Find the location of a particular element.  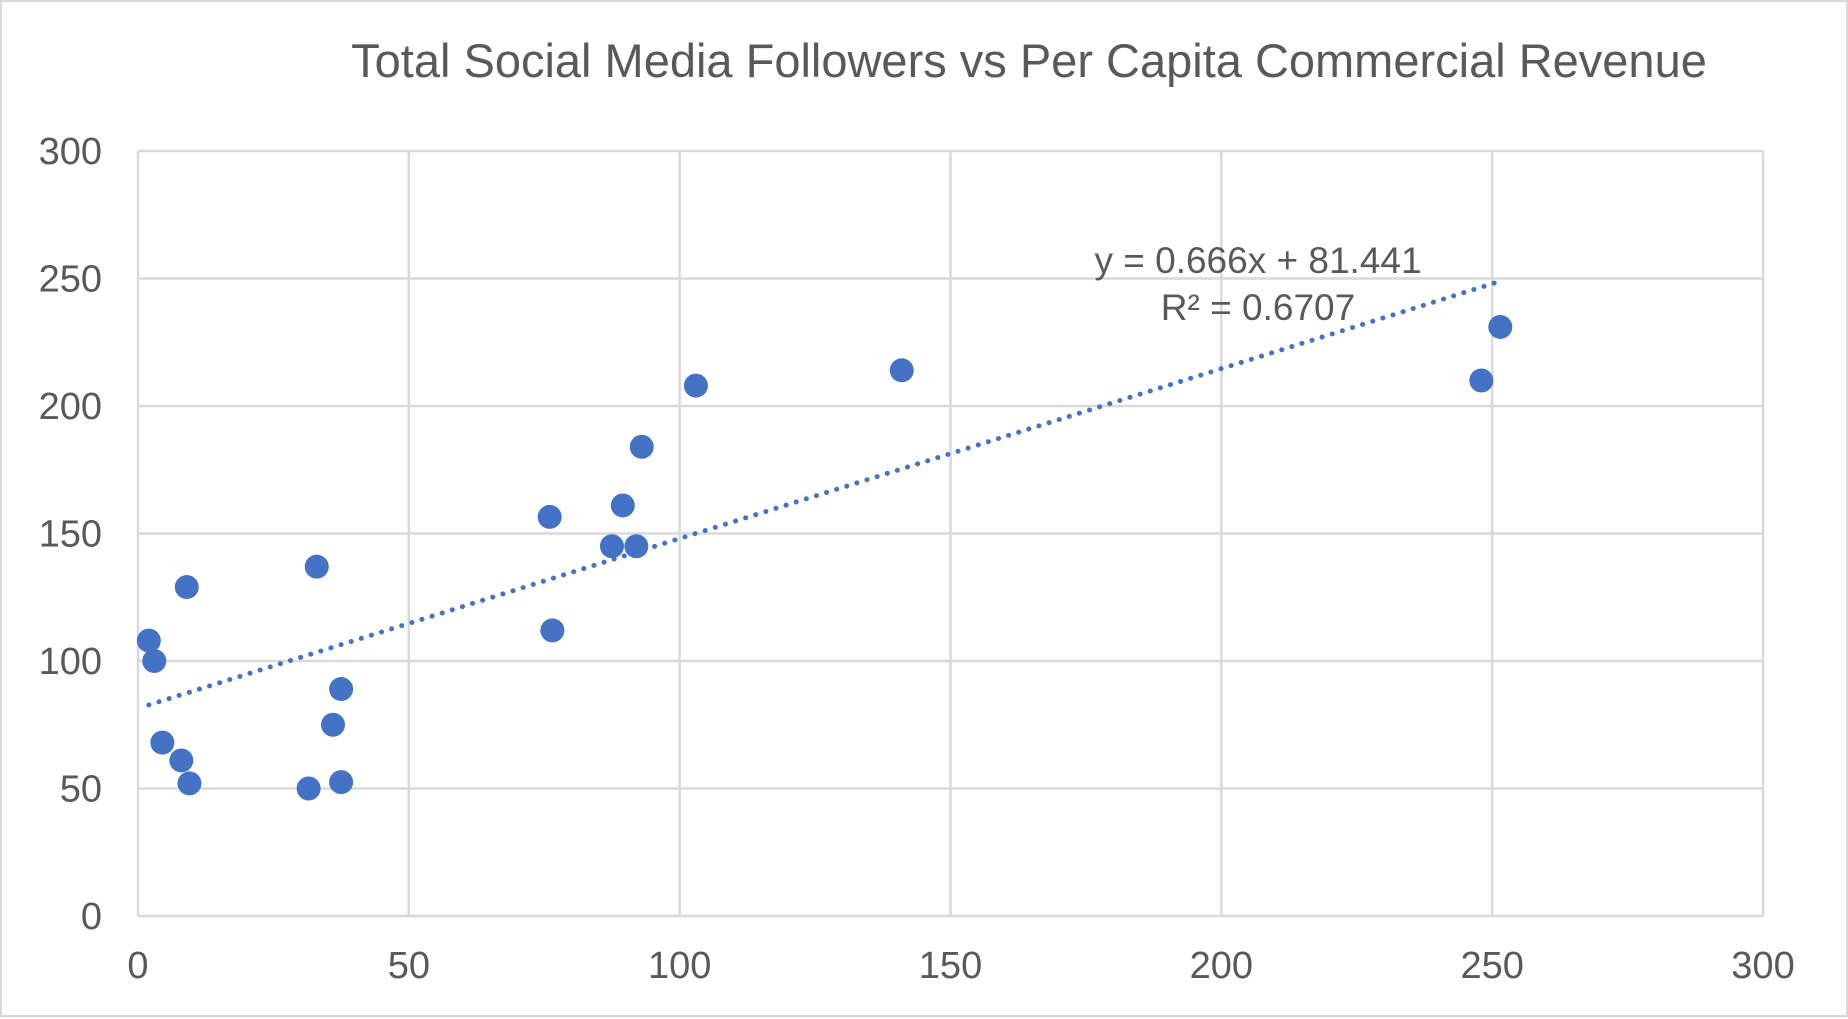

y-tick-label: 200 is located at coordinates (70, 407).